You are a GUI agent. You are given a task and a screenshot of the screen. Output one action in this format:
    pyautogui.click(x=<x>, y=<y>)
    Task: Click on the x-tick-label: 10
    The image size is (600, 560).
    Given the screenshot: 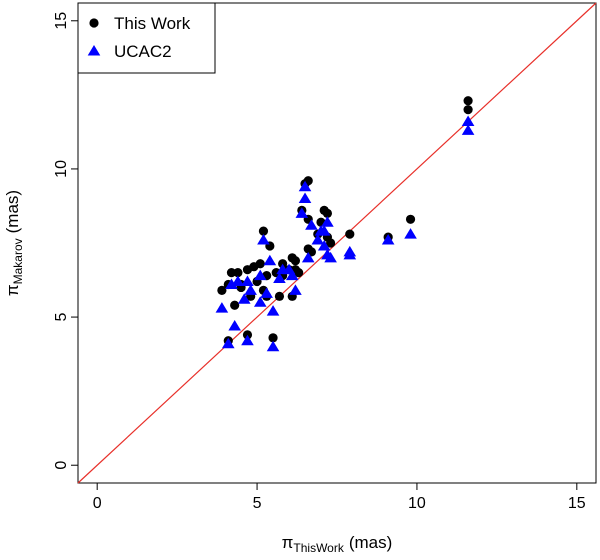 What is the action you would take?
    pyautogui.click(x=417, y=503)
    